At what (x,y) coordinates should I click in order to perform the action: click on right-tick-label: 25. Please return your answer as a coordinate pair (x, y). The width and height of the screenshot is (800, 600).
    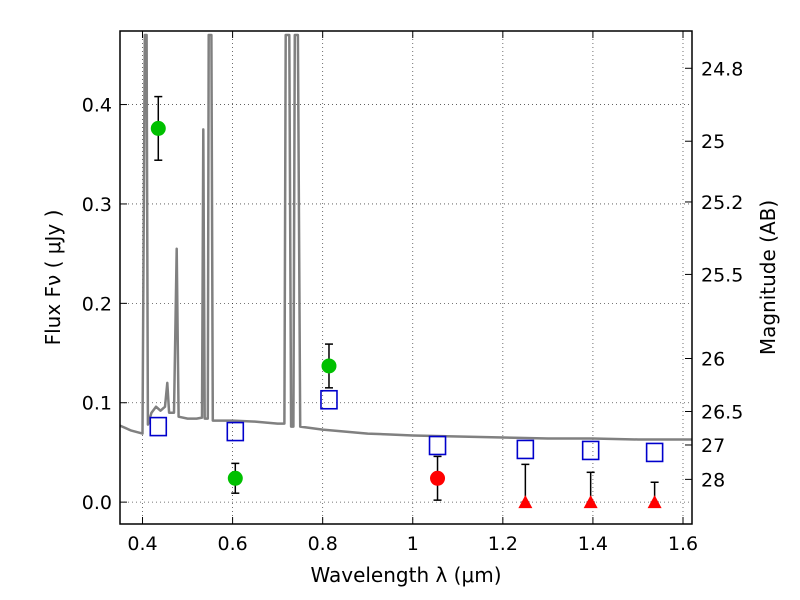
    Looking at the image, I should click on (713, 142).